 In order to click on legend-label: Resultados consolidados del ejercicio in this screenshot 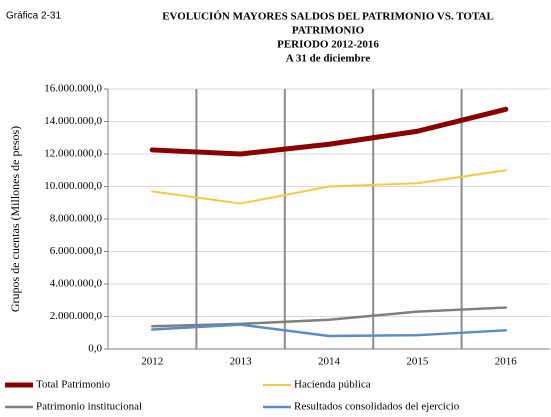, I will do `click(377, 407)`.